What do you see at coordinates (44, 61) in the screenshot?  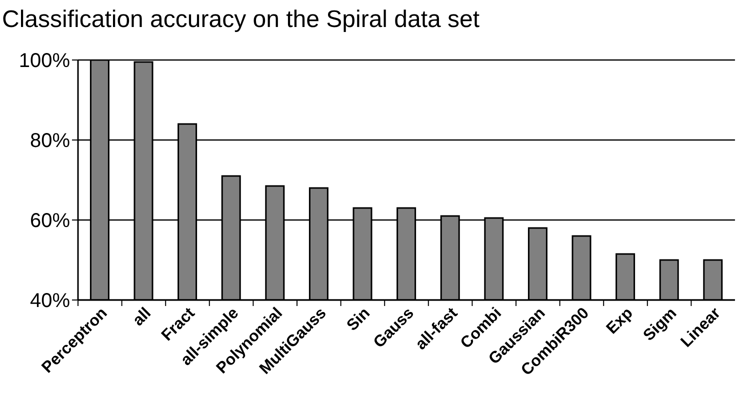 I see `y-tick-label: 100%` at bounding box center [44, 61].